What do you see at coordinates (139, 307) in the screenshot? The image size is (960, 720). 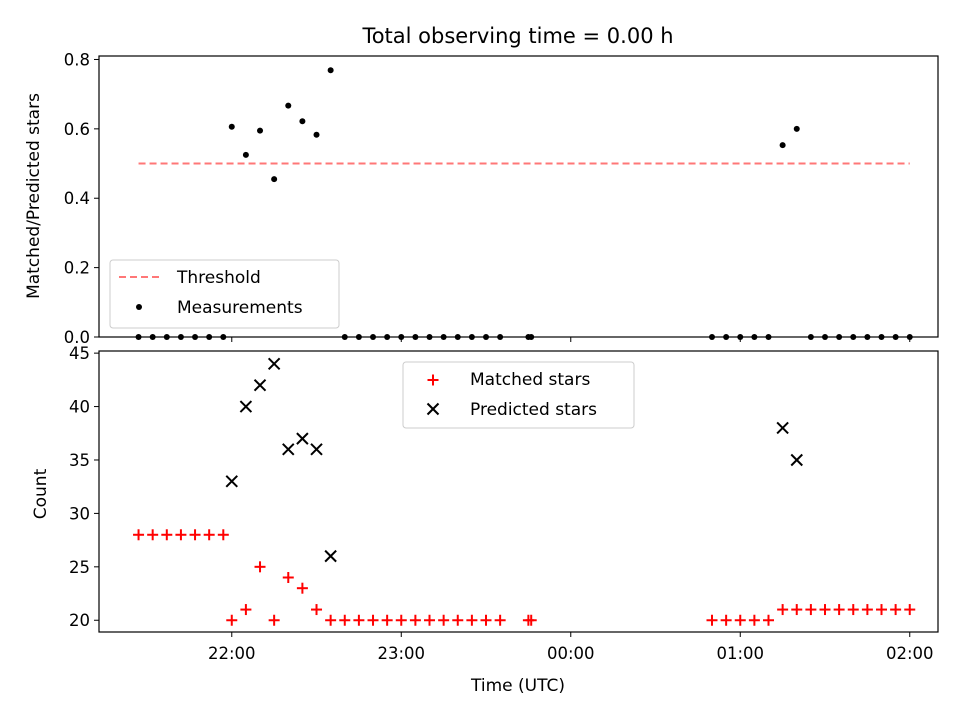 I see `legend-measurements-swatch` at bounding box center [139, 307].